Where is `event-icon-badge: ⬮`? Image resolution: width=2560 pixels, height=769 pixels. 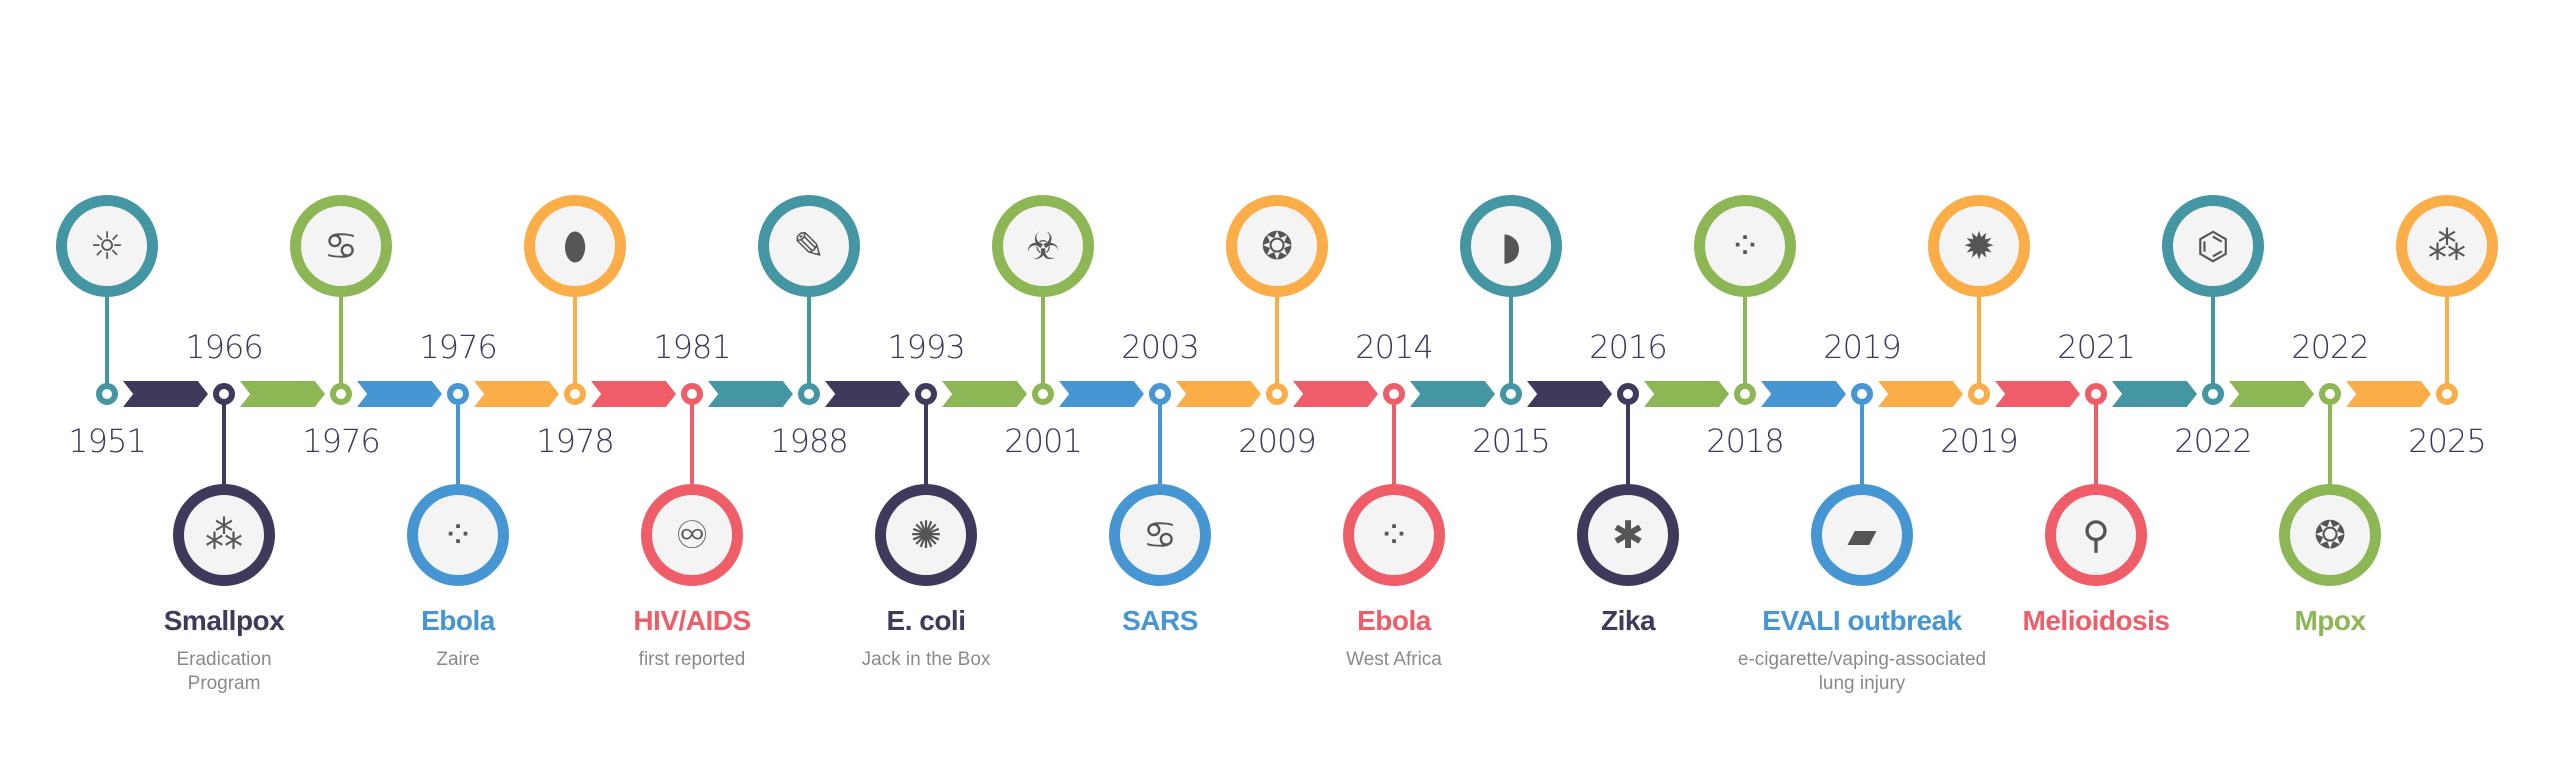 event-icon-badge: ⬮ is located at coordinates (575, 246).